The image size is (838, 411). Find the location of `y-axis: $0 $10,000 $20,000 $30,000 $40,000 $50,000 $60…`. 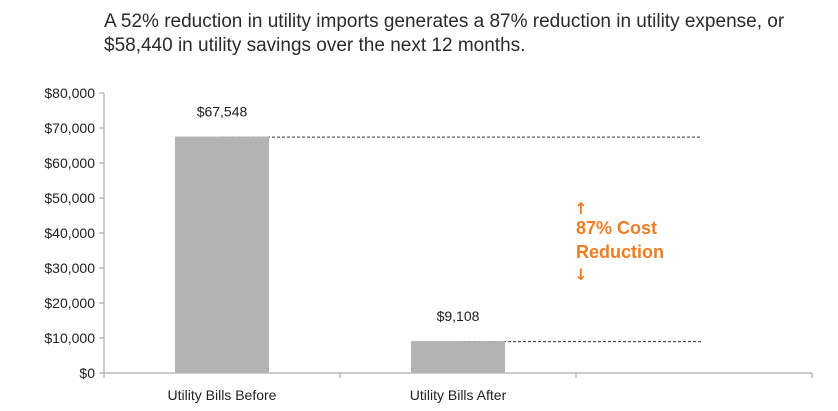

y-axis: $0 $10,000 $20,000 $30,000 $40,000 $50,000 $60… is located at coordinates (74, 233).